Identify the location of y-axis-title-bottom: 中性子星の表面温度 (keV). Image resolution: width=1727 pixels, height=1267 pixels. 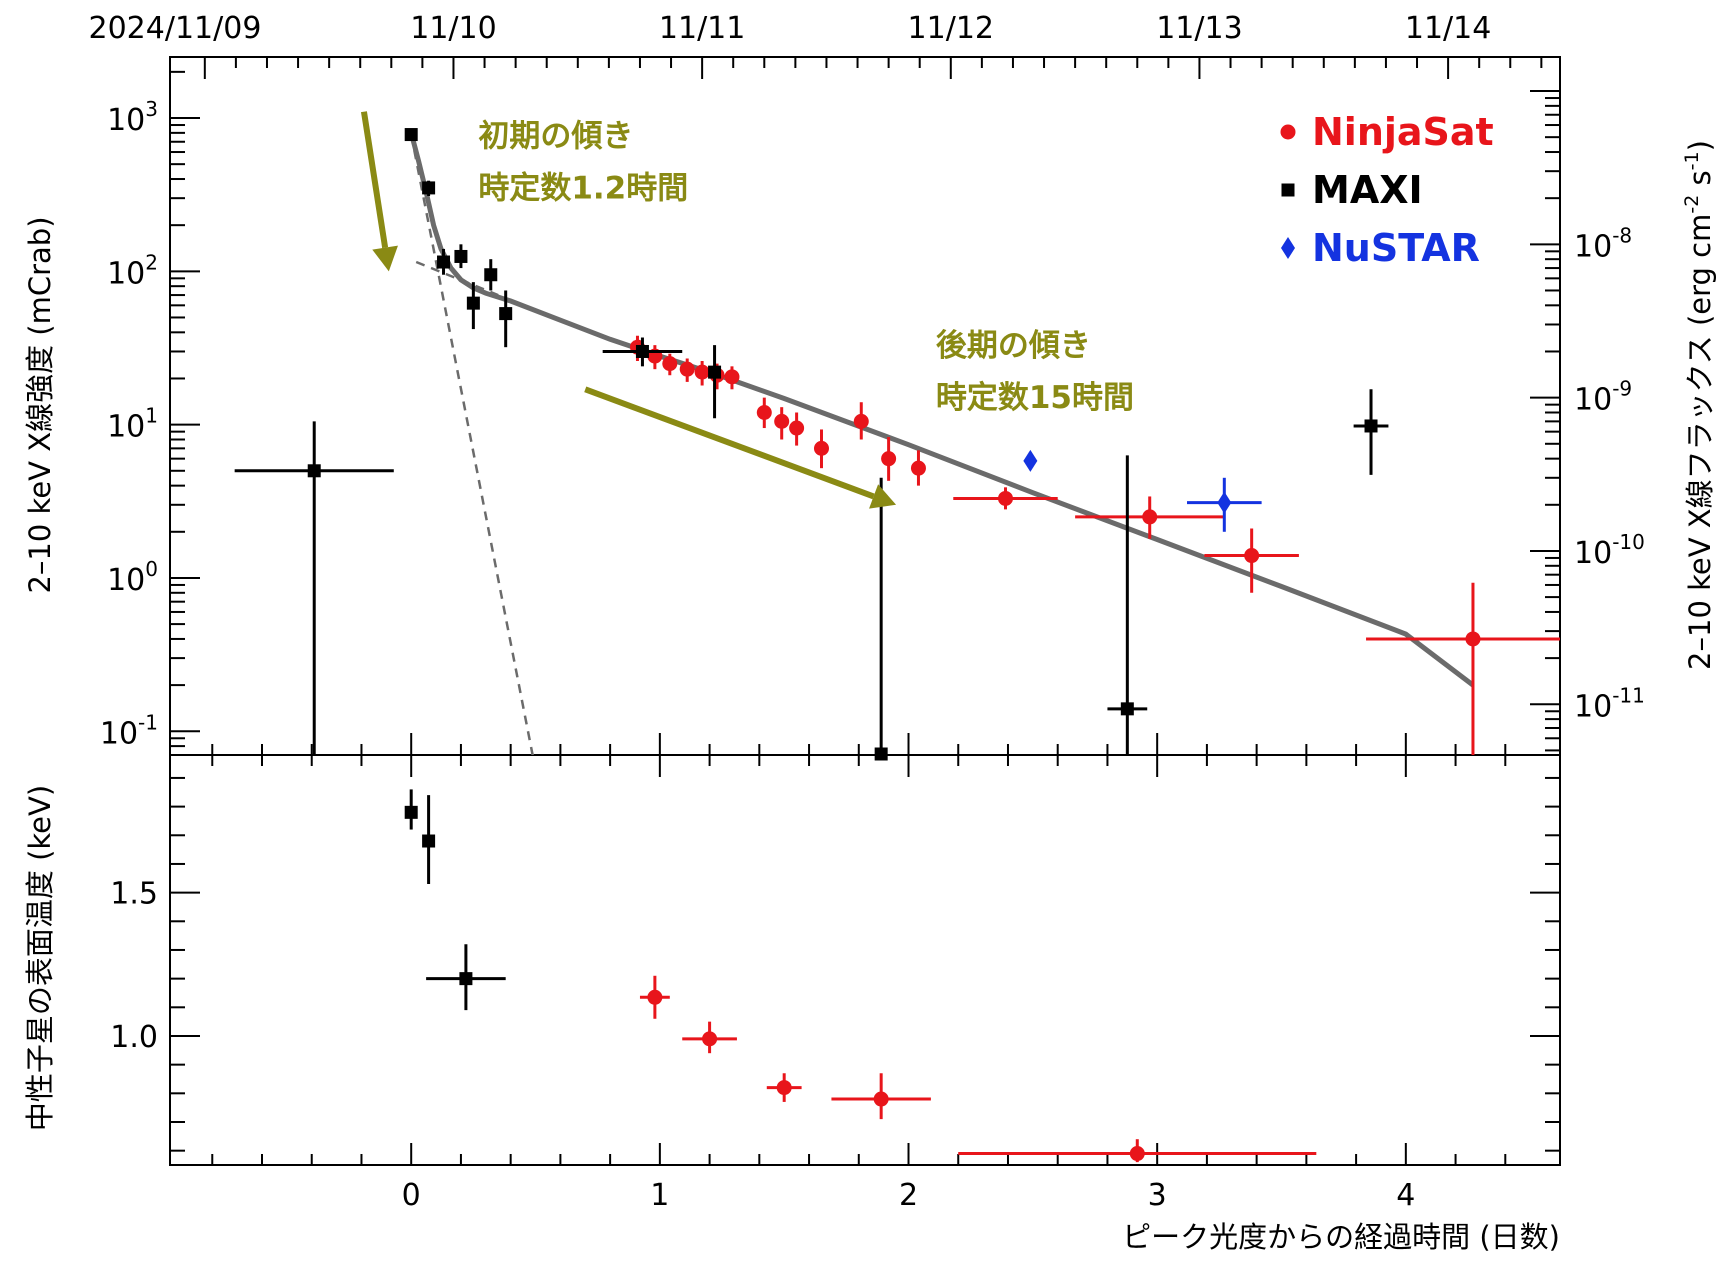
(40, 958).